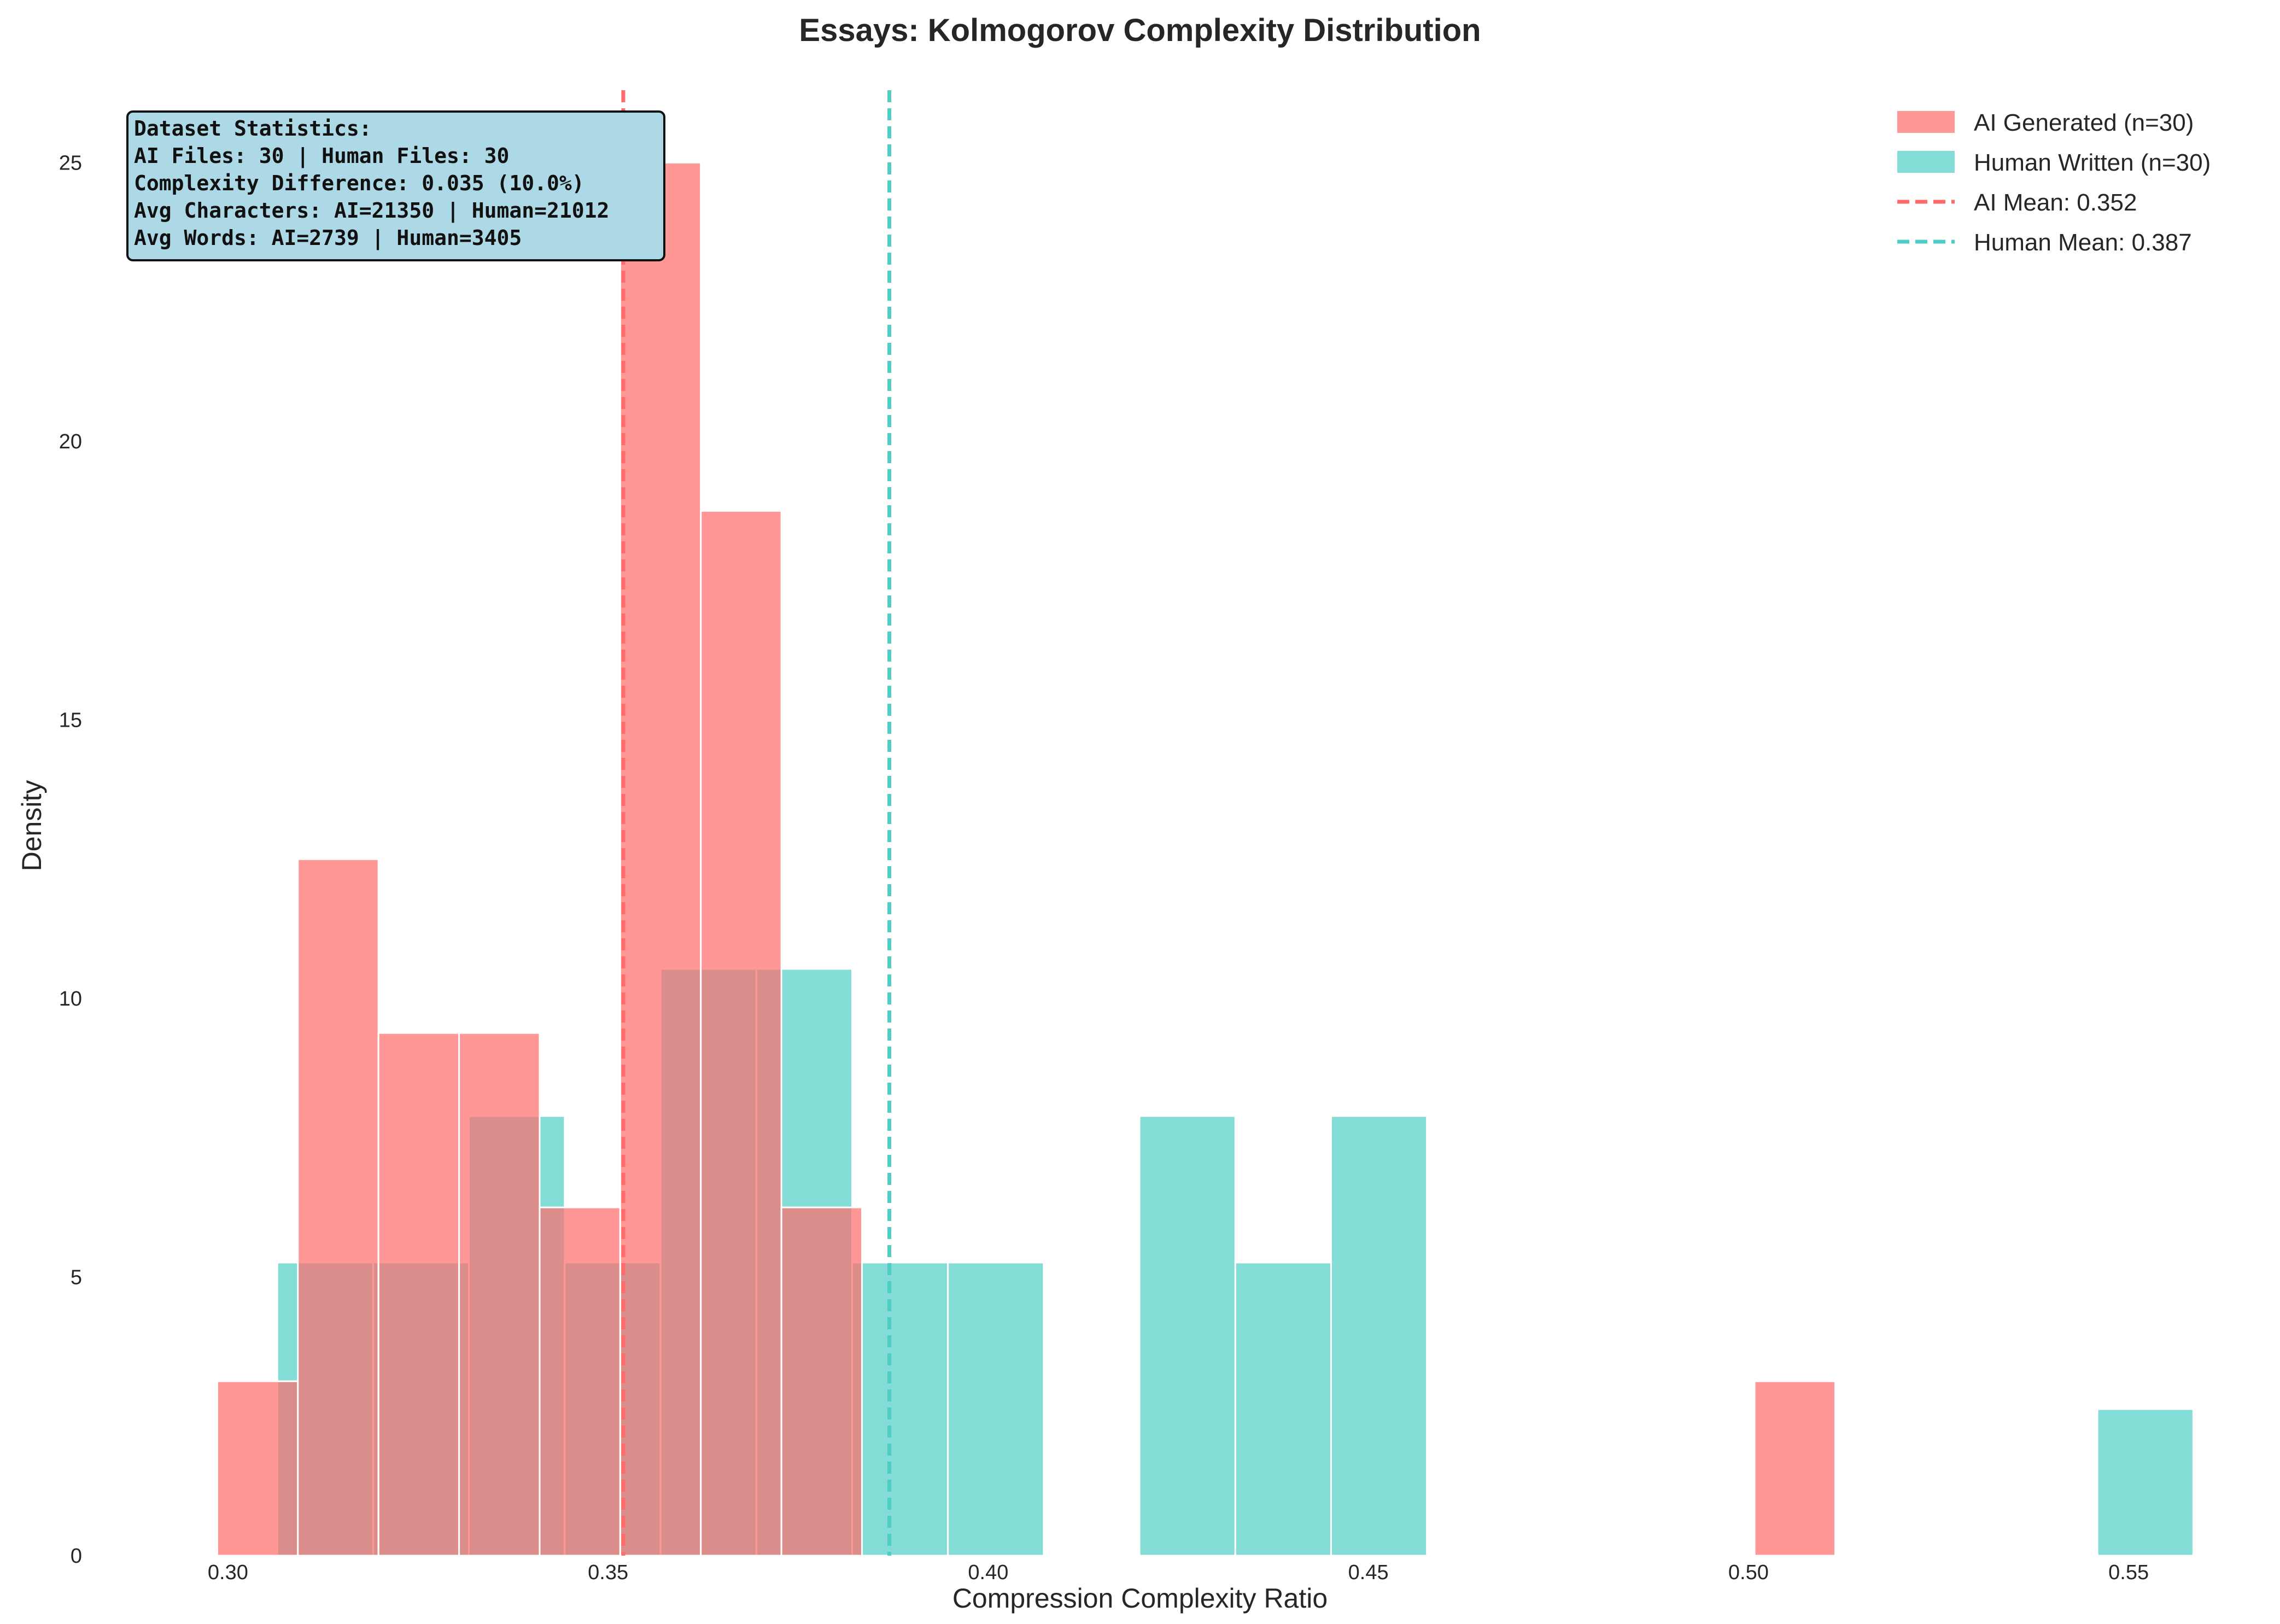  I want to click on y-tick-label: 25, so click(71, 162).